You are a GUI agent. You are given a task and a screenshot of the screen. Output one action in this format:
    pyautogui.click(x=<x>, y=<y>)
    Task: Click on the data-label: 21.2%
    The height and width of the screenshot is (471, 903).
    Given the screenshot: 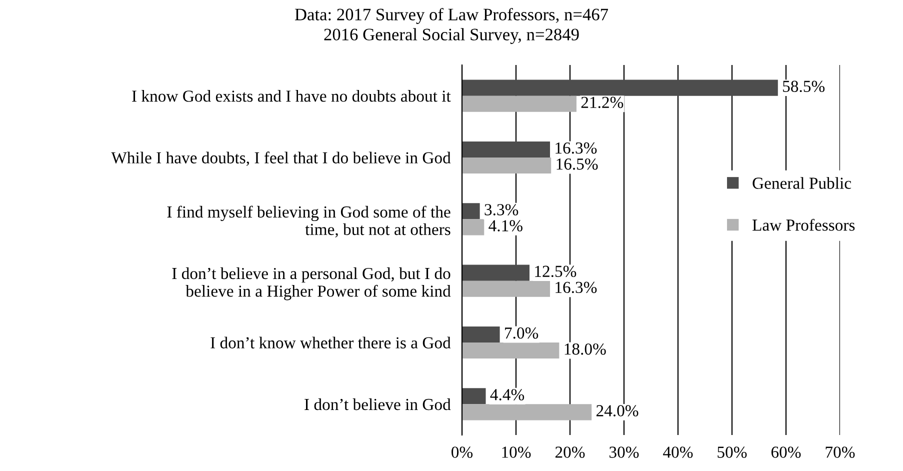 What is the action you would take?
    pyautogui.click(x=602, y=102)
    